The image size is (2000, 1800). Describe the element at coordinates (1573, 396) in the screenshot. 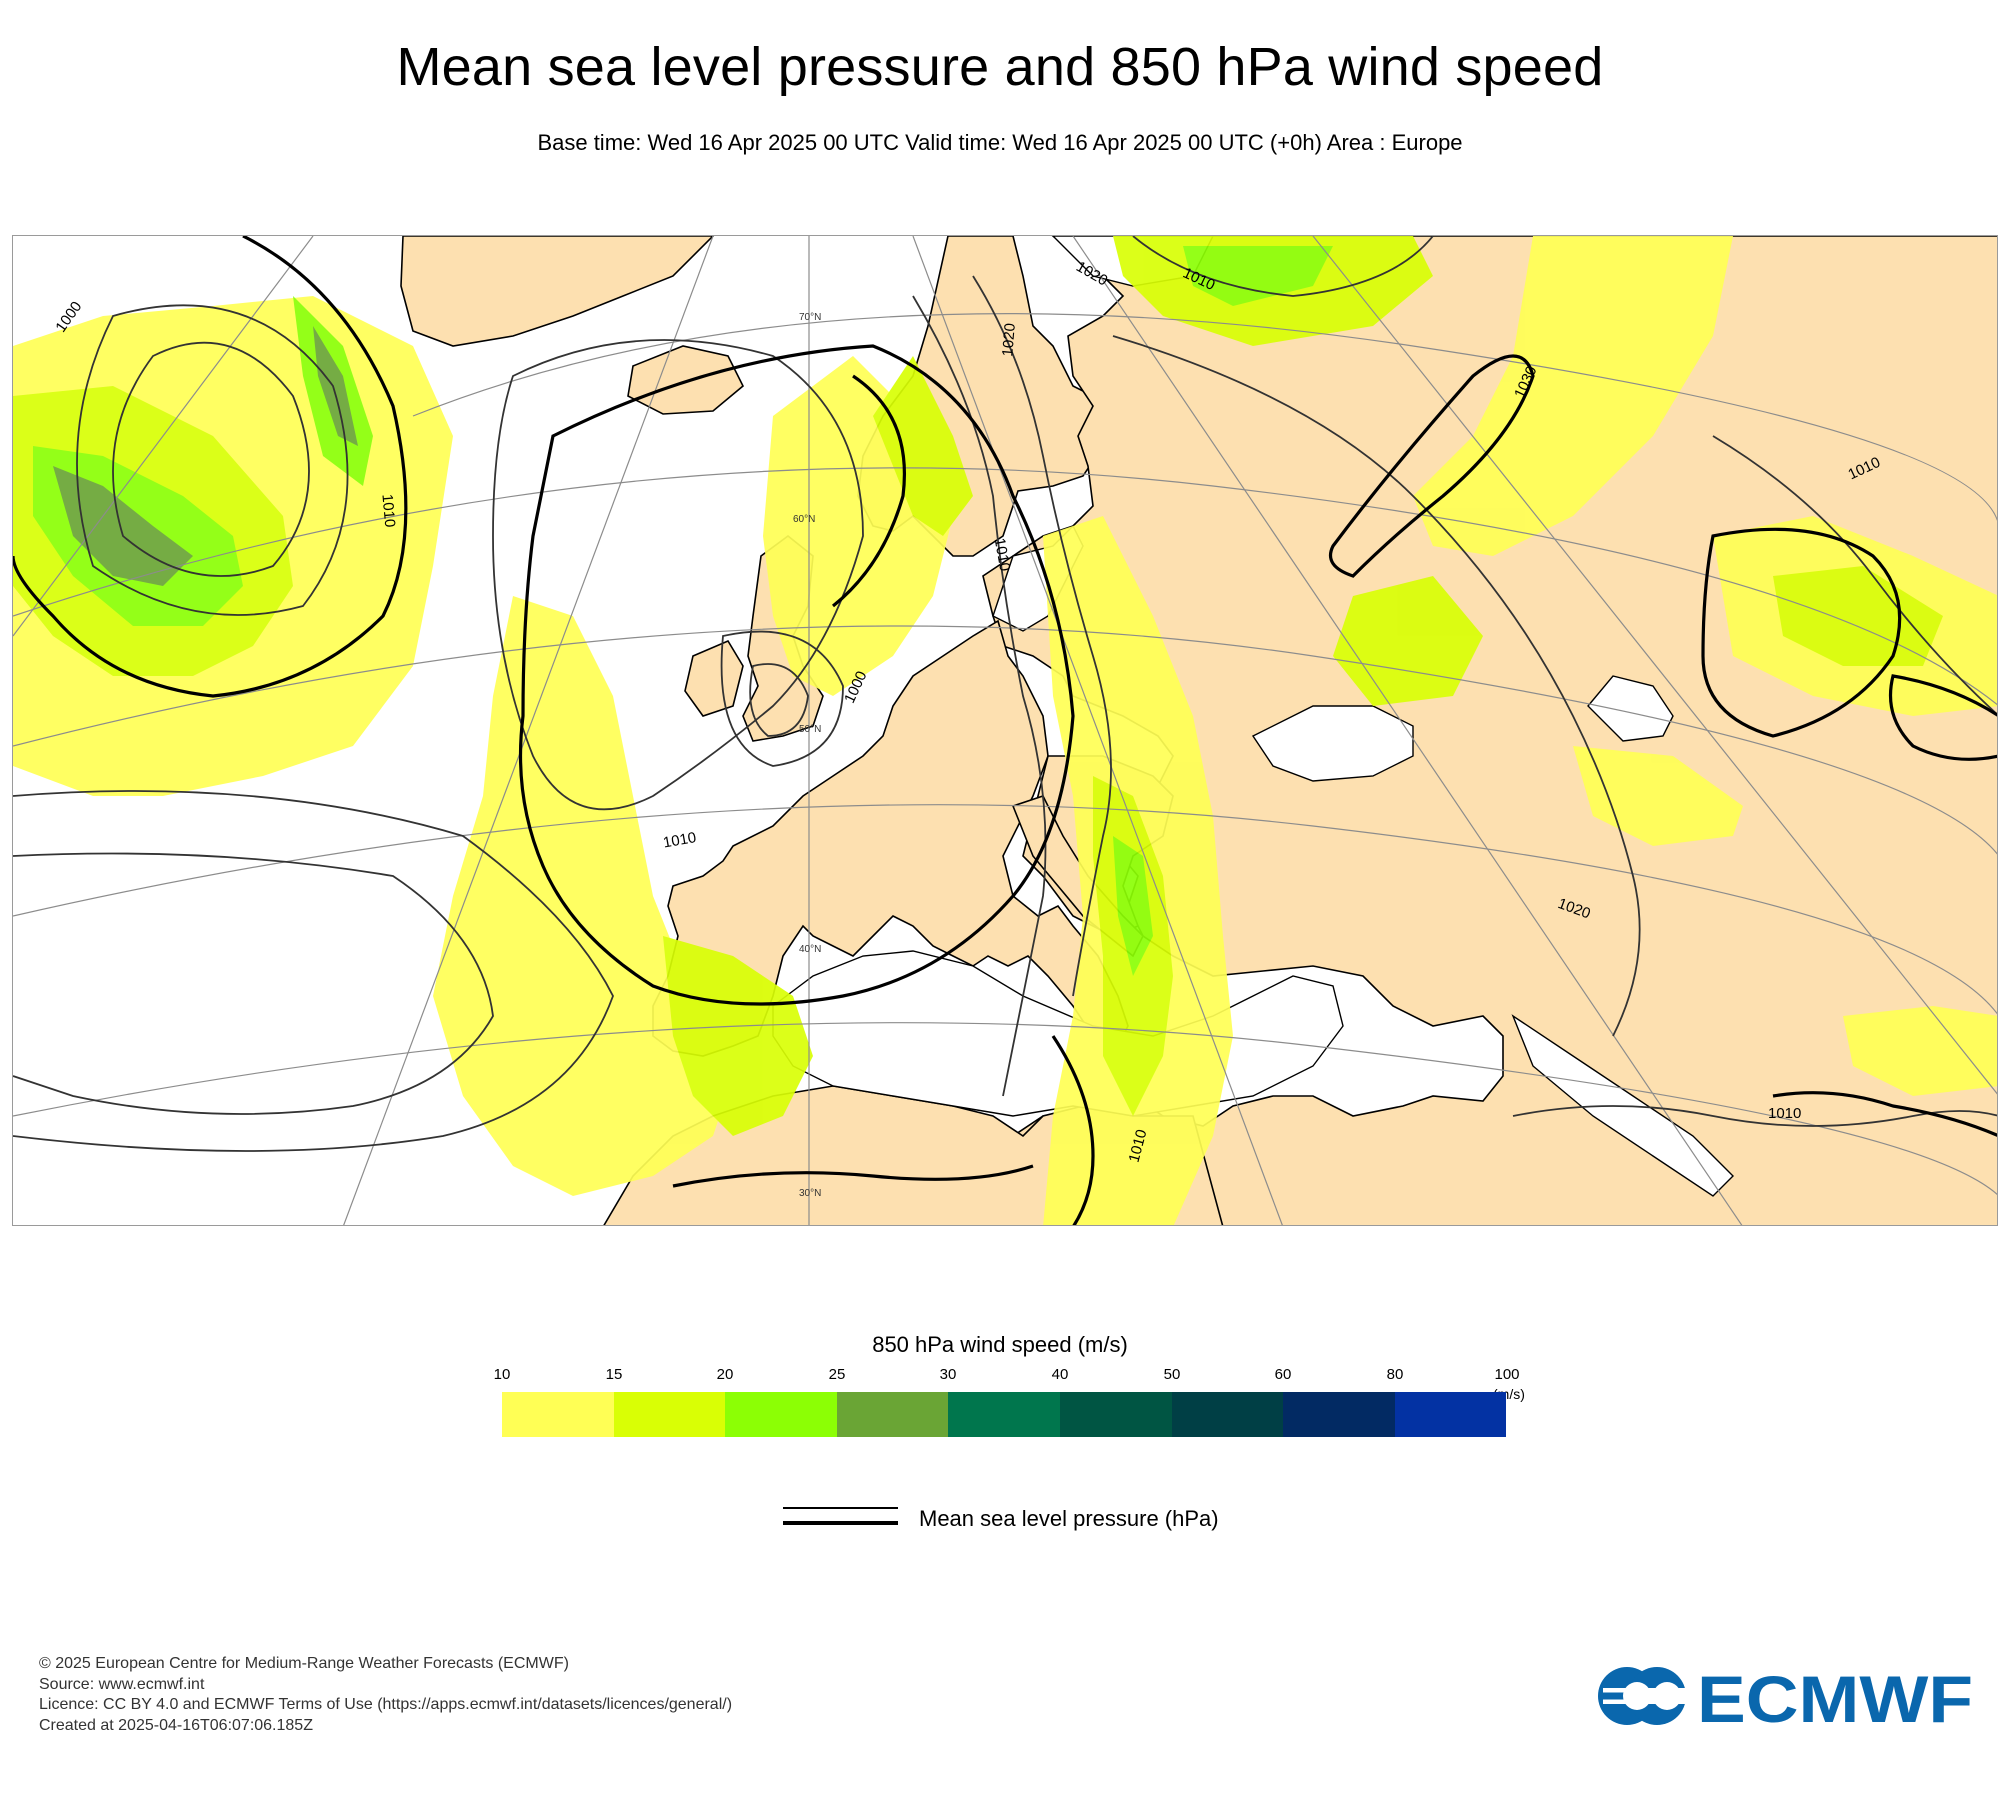

I see `wind-band-russia` at that location.